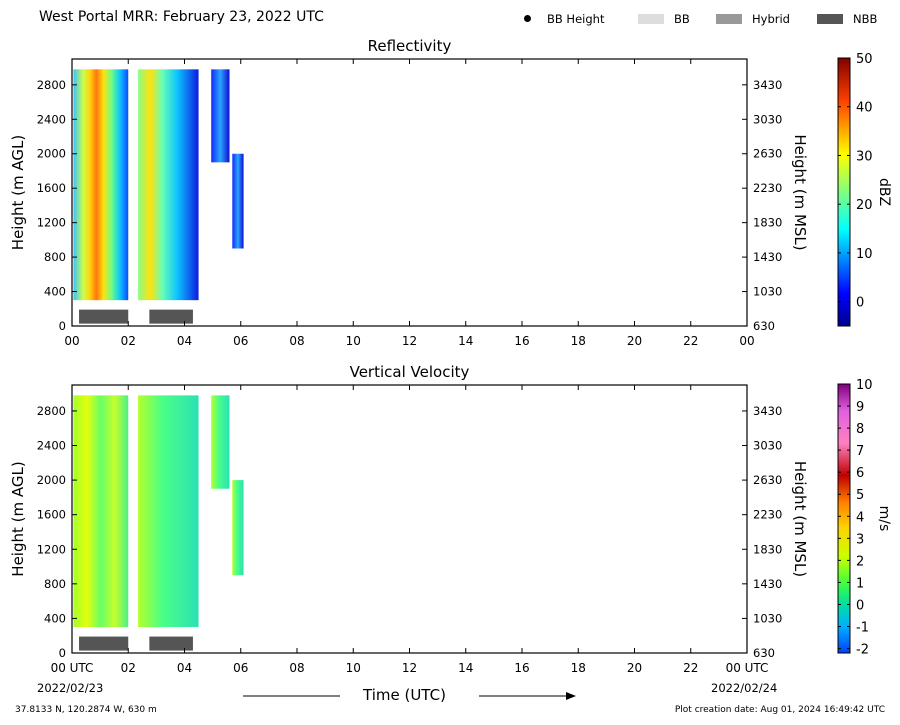 The image size is (900, 725). I want to click on colorbar-tick-label: 9, so click(860, 407).